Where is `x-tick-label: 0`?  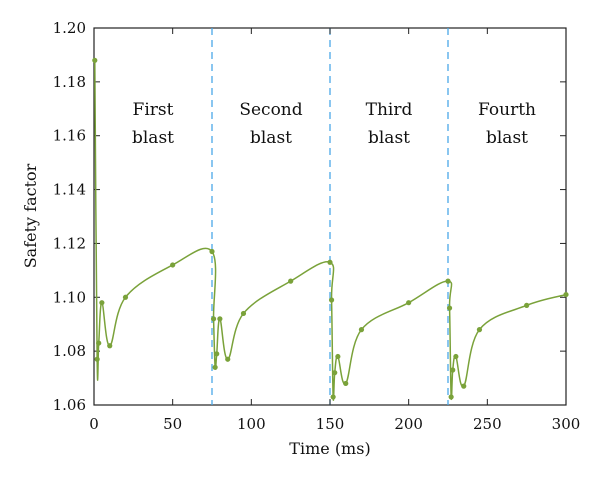
x-tick-label: 0 is located at coordinates (94, 424).